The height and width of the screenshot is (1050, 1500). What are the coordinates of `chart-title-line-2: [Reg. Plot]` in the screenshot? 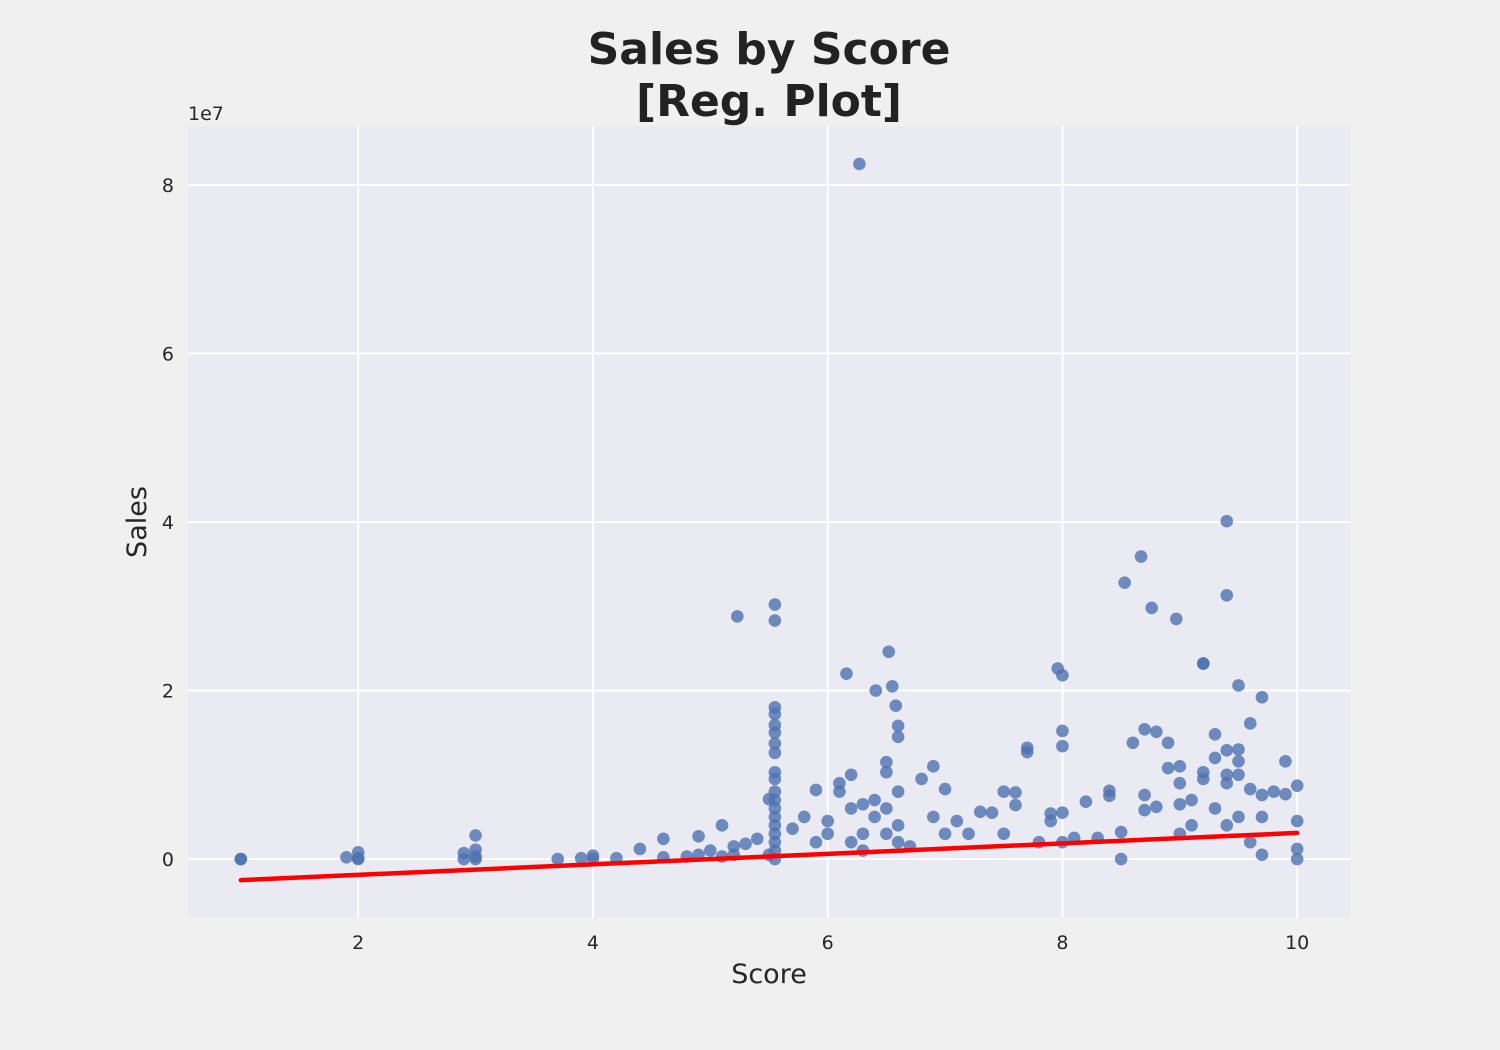 It's located at (769, 101).